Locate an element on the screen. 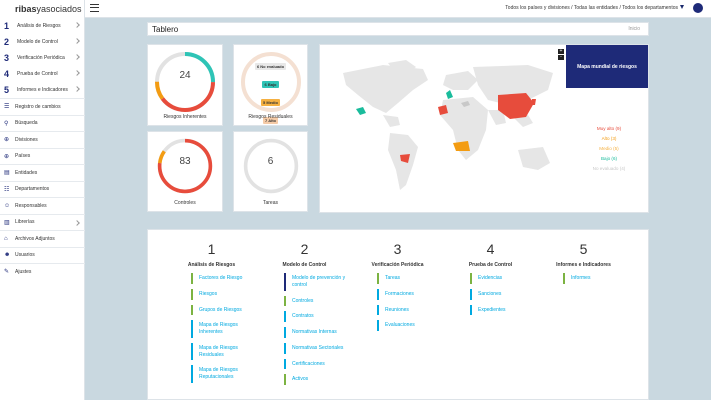 This screenshot has width=711, height=400. module-link: Reuniones is located at coordinates (410, 310).